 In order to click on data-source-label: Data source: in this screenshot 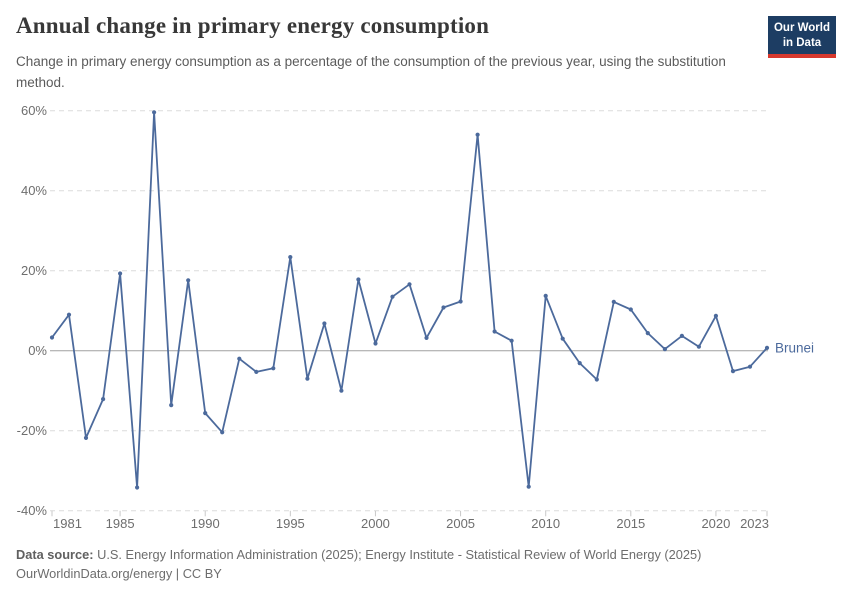, I will do `click(55, 554)`.